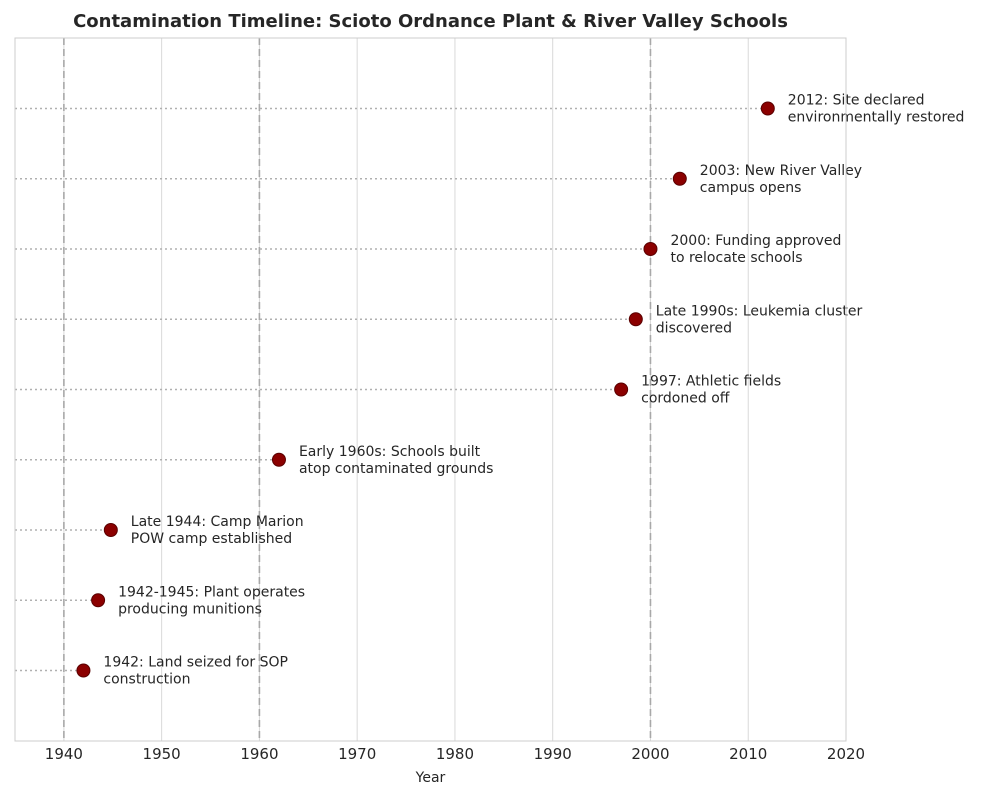 The height and width of the screenshot is (800, 1000). I want to click on x-tick-label: 1950, so click(162, 754).